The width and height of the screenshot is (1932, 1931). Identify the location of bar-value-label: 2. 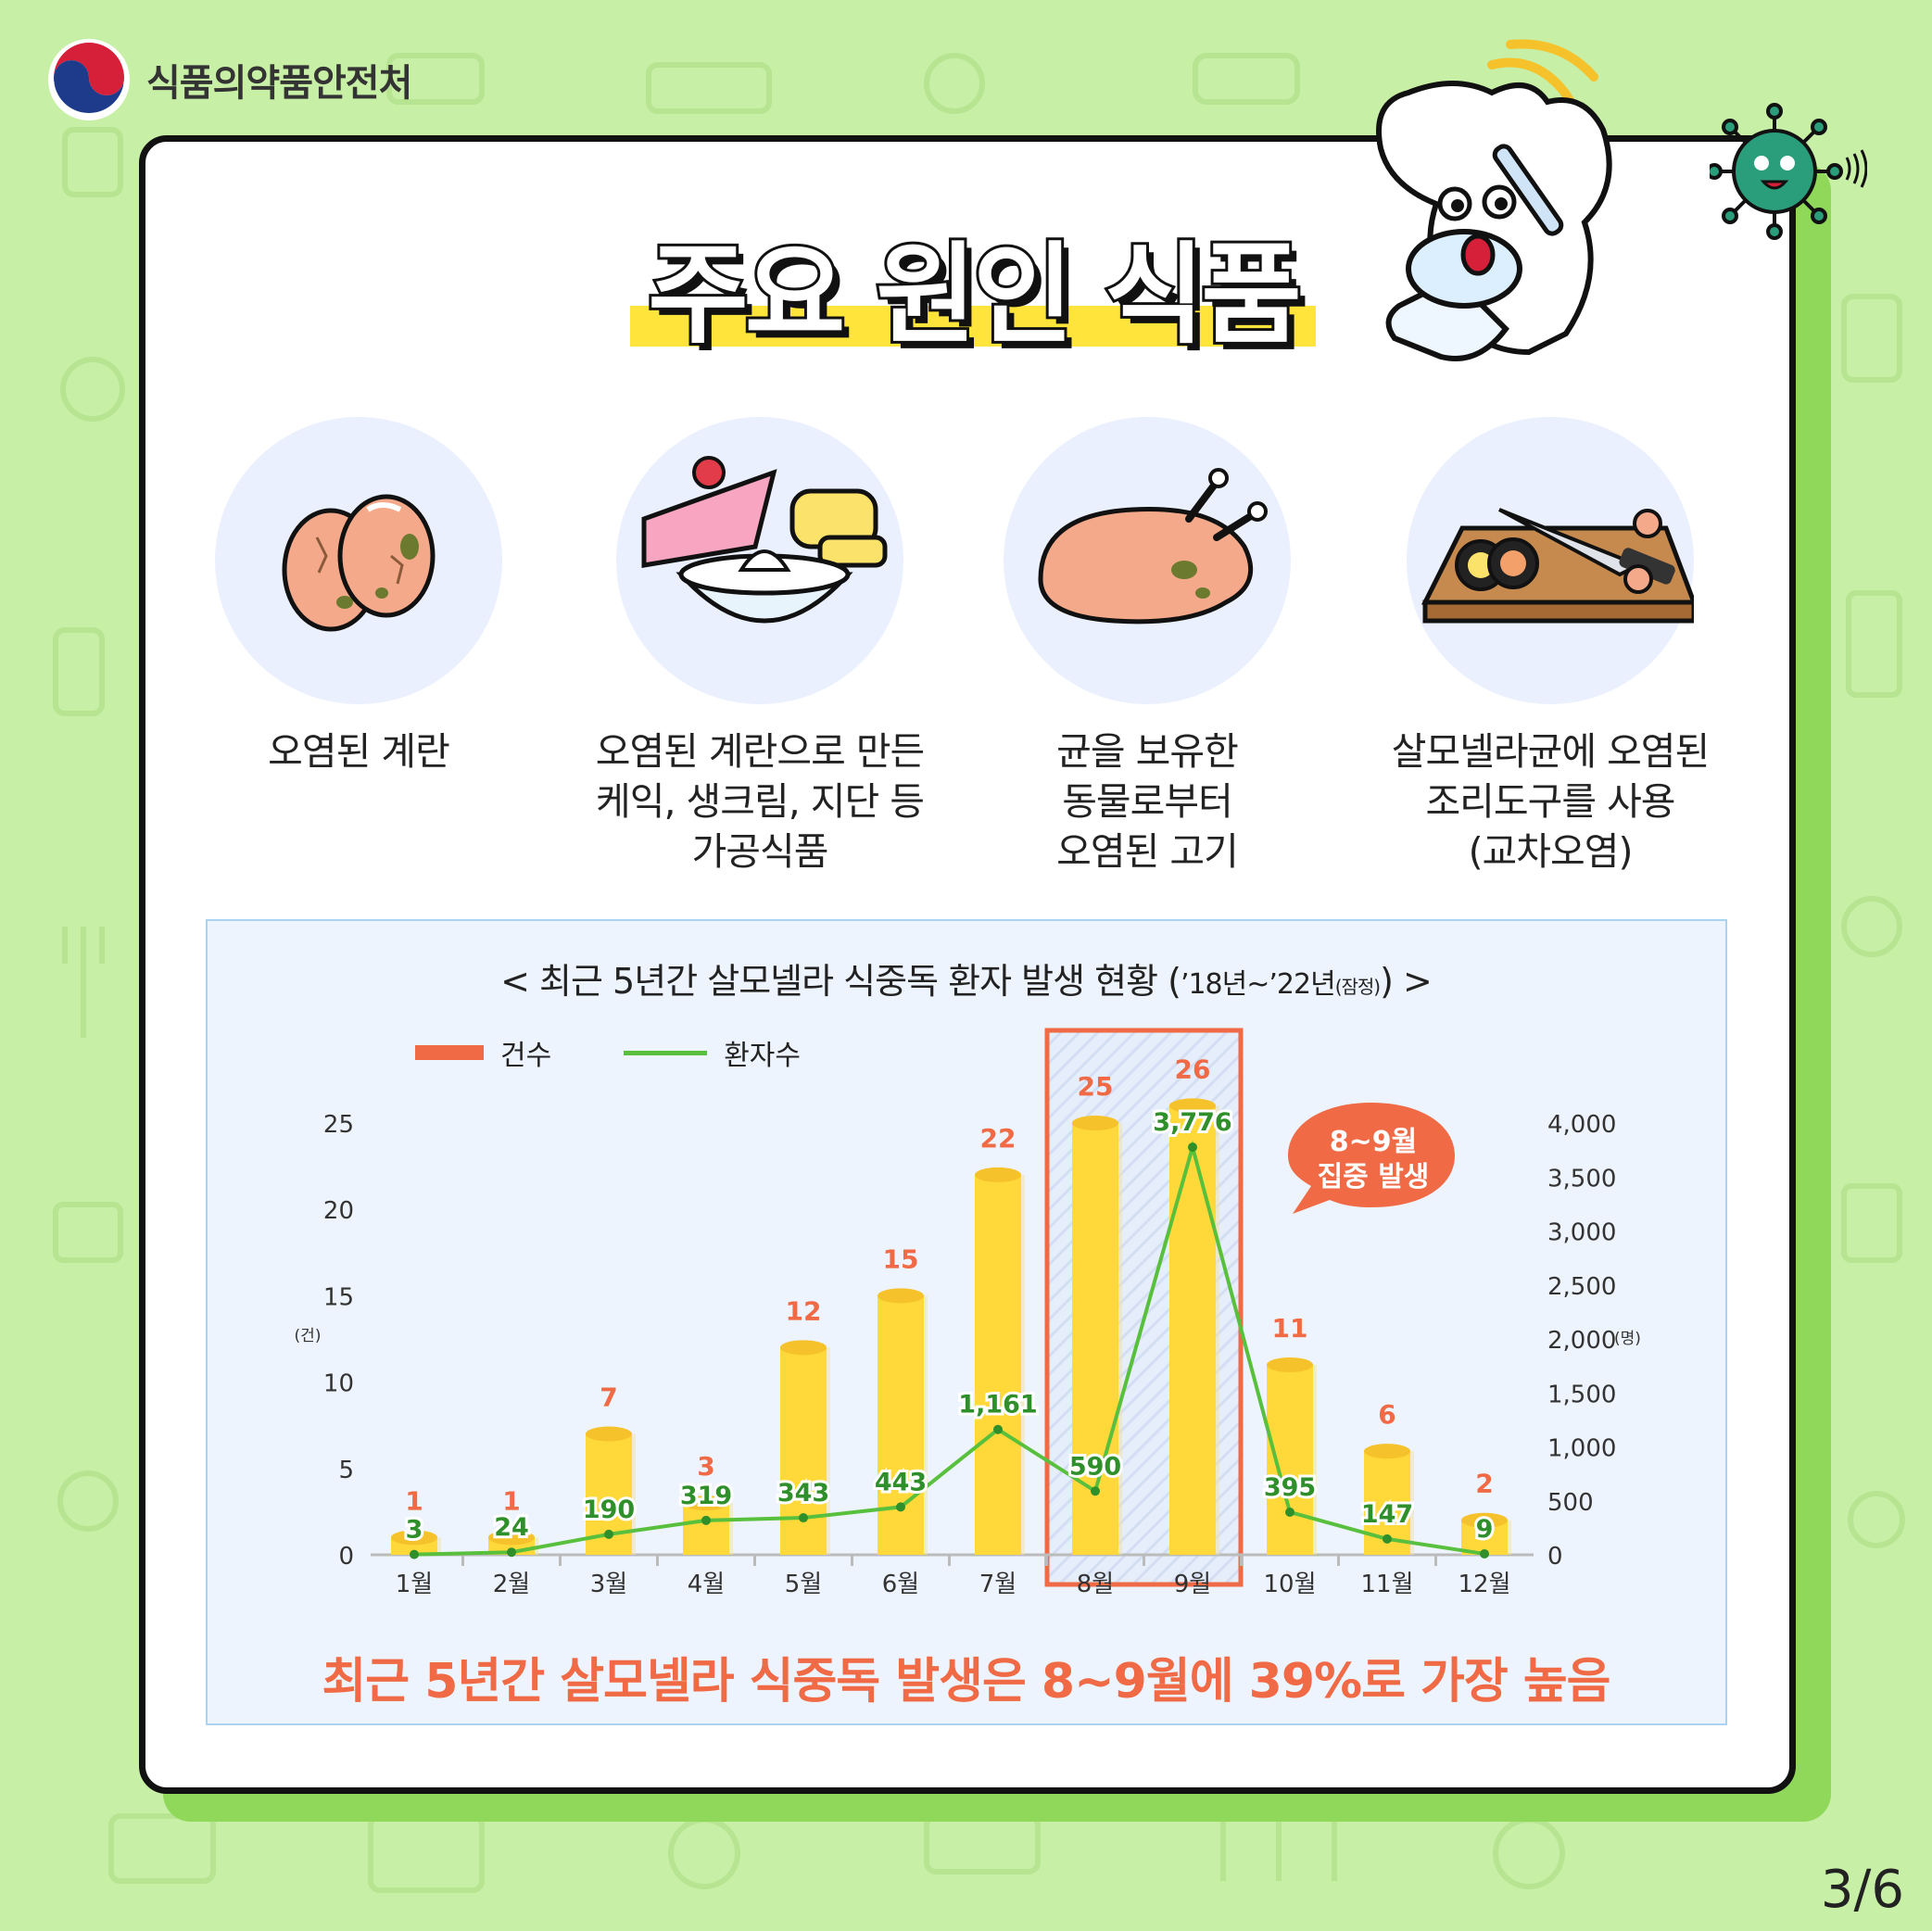
(1484, 1484).